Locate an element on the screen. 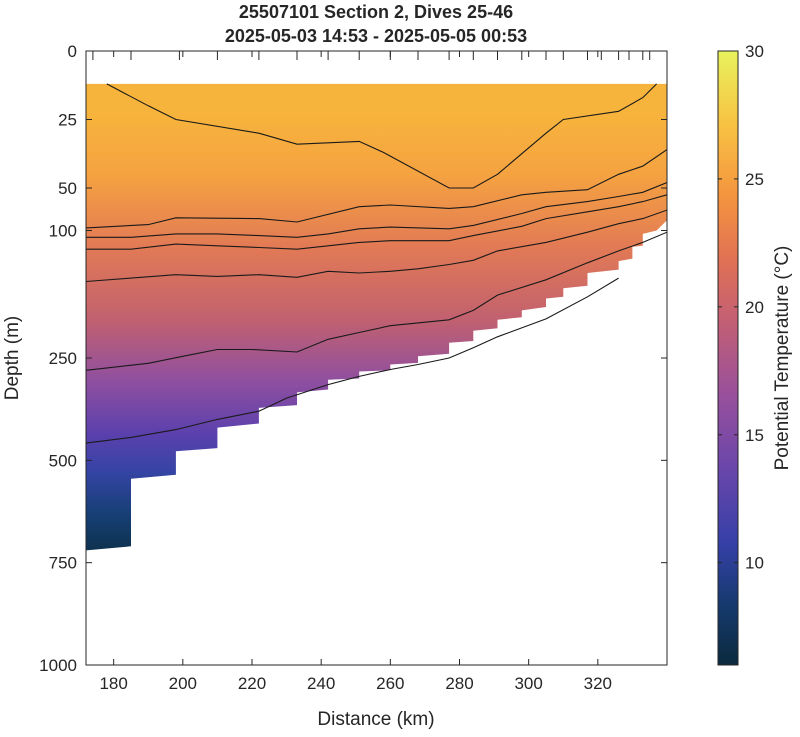 The height and width of the screenshot is (737, 800). colorbar-tick-label: 10 is located at coordinates (754, 563).